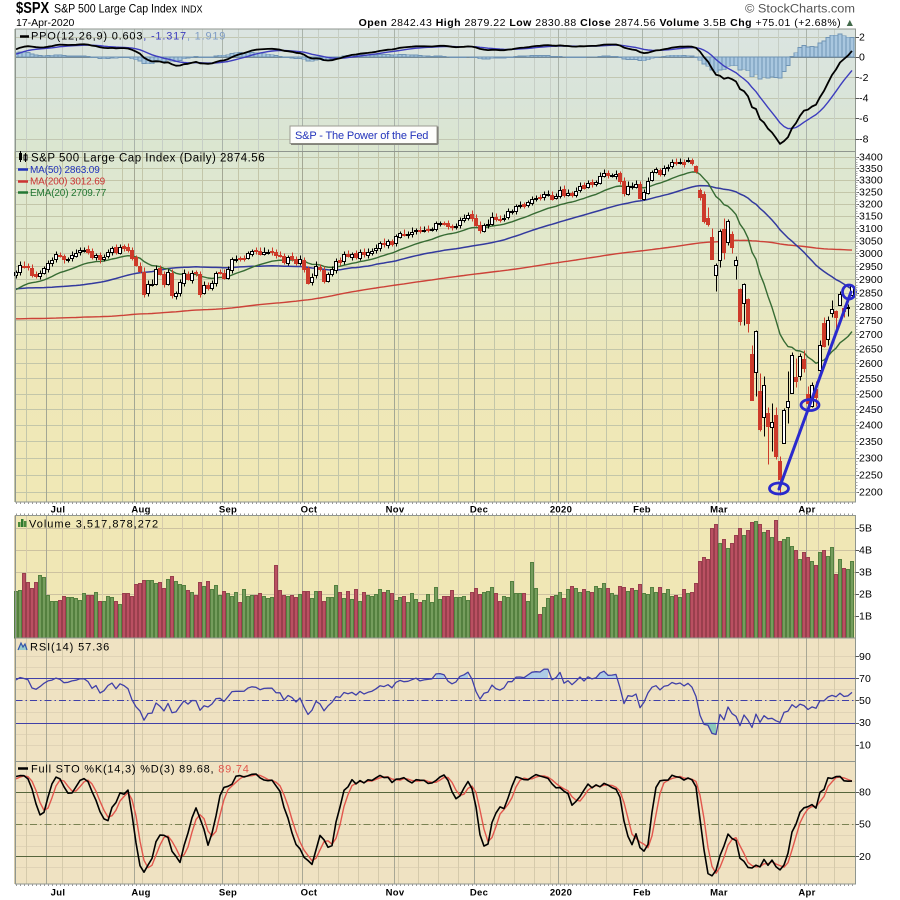  I want to click on svg-text: Volume 3,517,878,272, so click(94, 525).